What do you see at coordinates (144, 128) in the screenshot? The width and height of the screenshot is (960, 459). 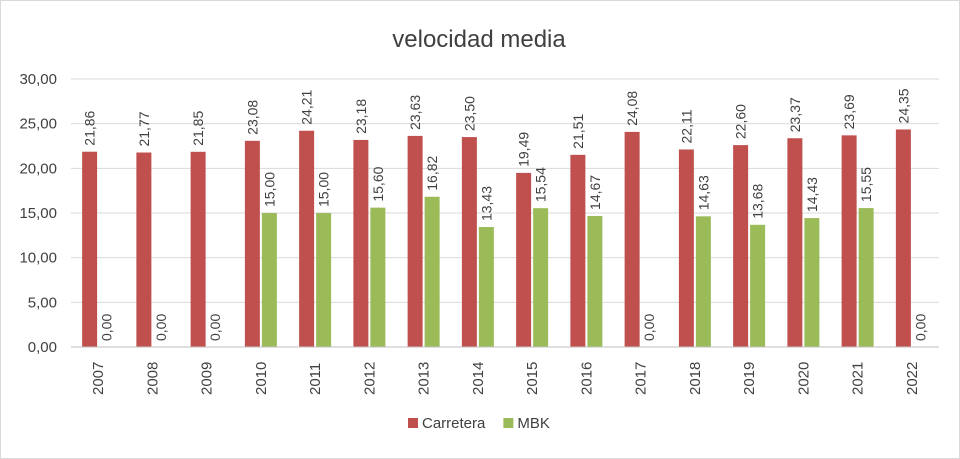 I see `data-label-carretera: 21,77` at bounding box center [144, 128].